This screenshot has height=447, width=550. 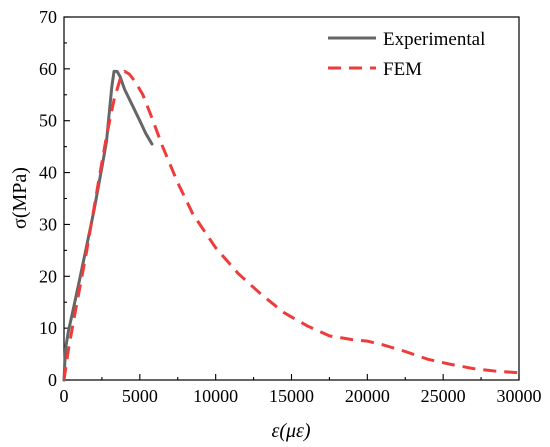 I want to click on legend: Experimental FEM, so click(x=406, y=54).